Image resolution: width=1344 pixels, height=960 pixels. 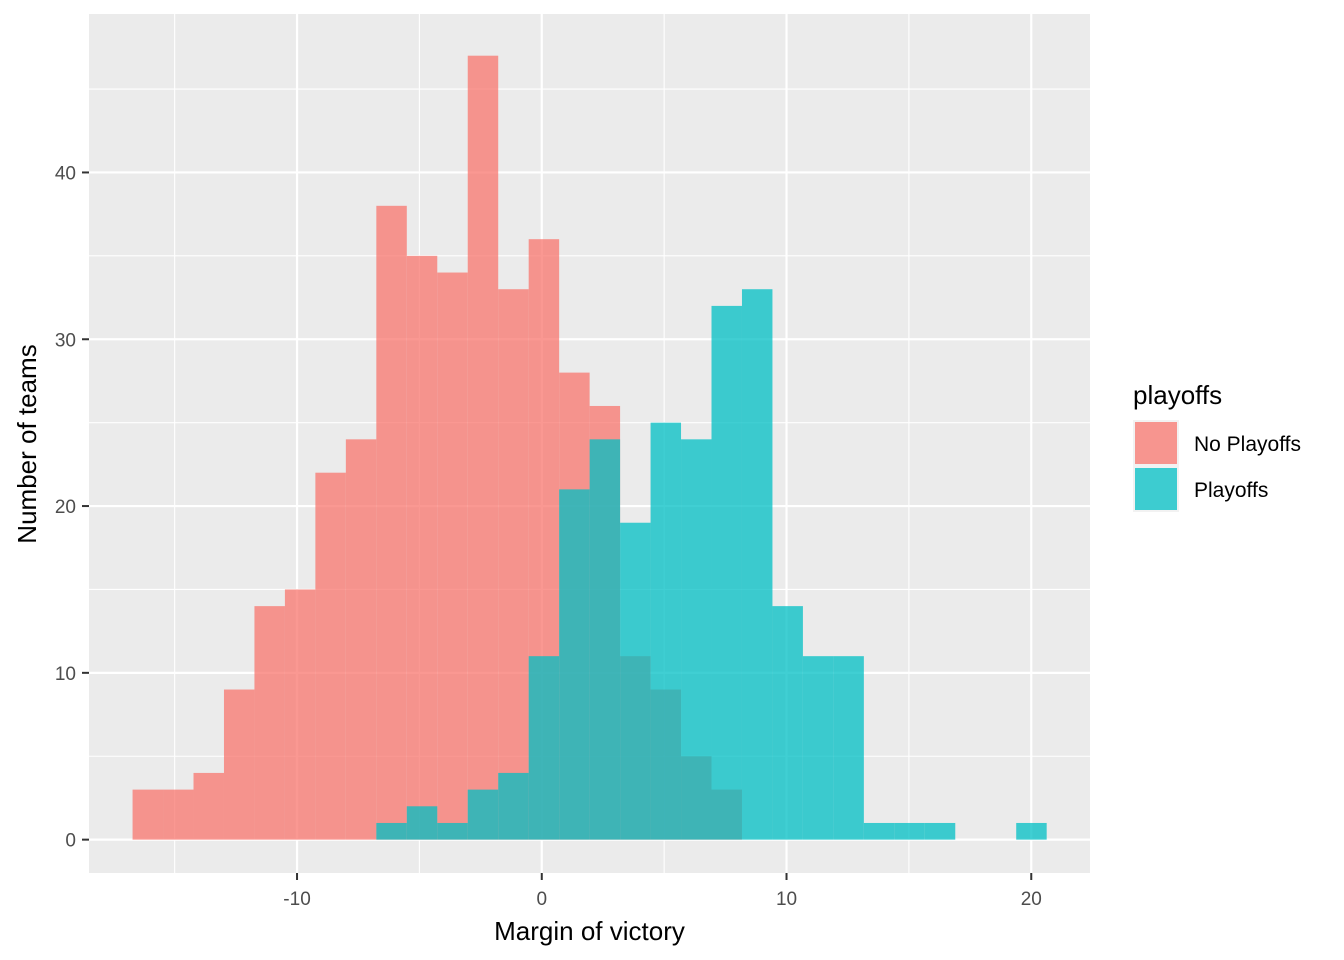 I want to click on y-tick-label: 30, so click(x=65, y=340).